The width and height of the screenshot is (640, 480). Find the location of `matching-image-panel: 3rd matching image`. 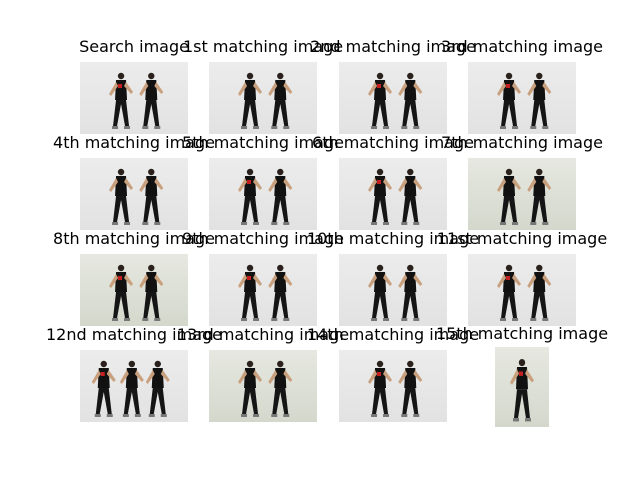

matching-image-panel: 3rd matching image is located at coordinates (534, 98).